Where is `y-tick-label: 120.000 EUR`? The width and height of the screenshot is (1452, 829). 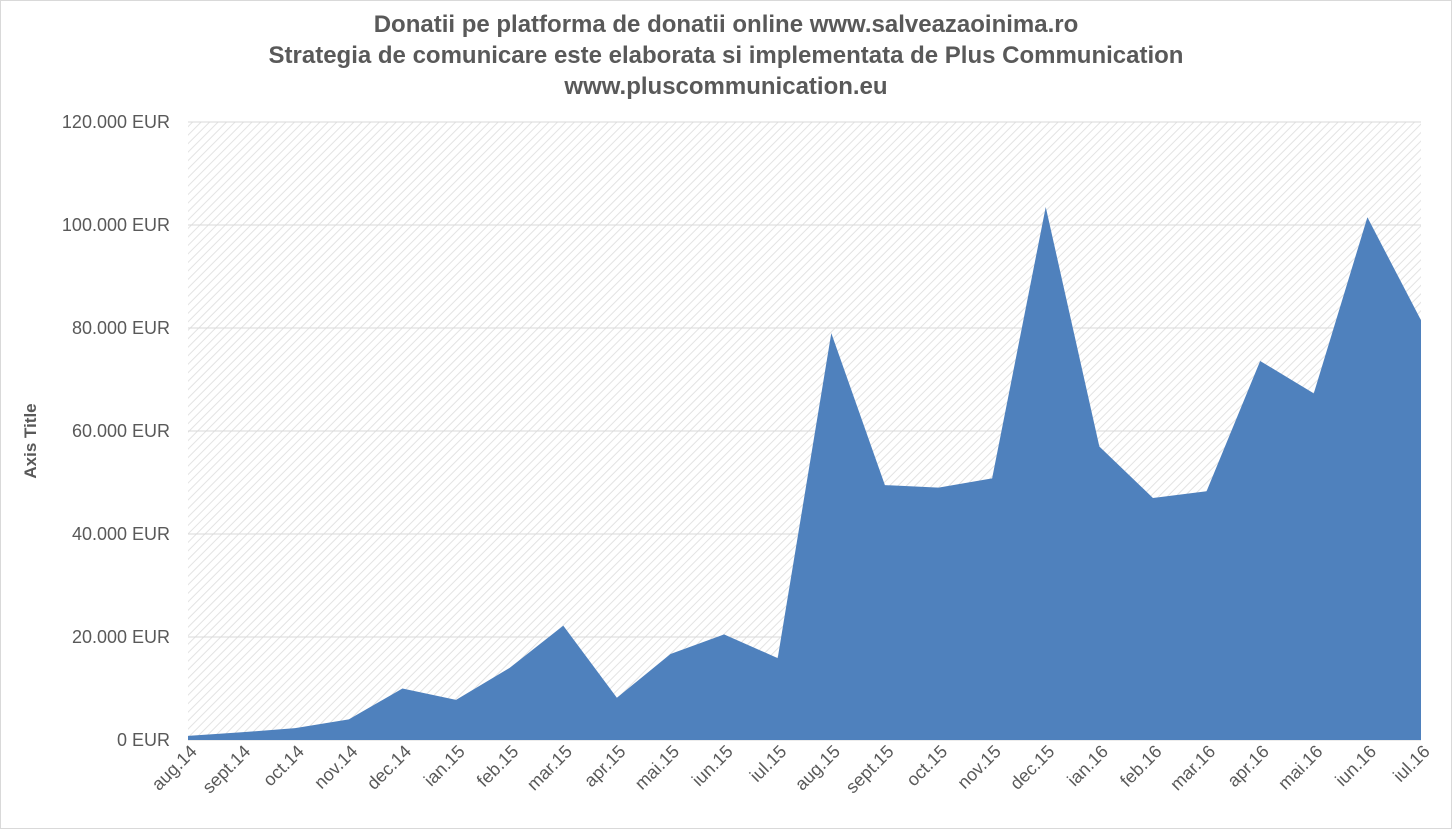
y-tick-label: 120.000 EUR is located at coordinates (116, 122).